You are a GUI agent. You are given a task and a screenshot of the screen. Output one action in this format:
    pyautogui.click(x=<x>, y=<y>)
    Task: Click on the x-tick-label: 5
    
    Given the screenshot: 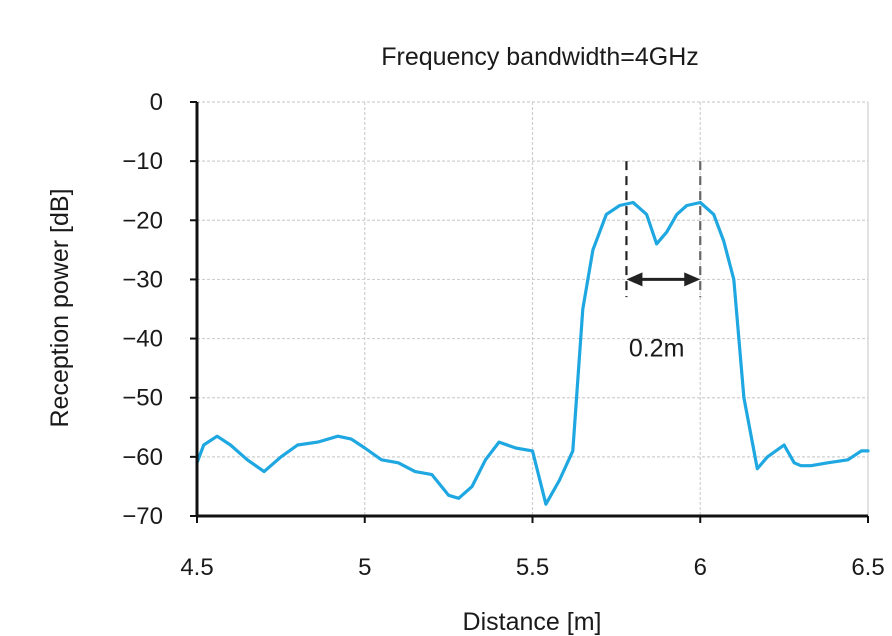 What is the action you would take?
    pyautogui.click(x=364, y=567)
    